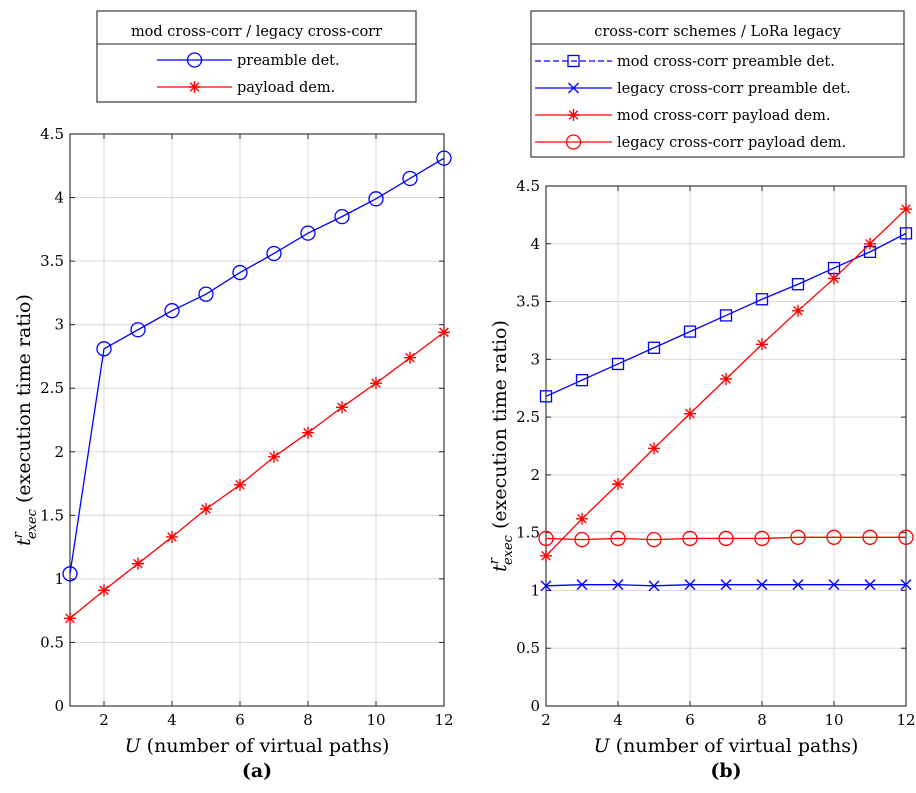 The image size is (916, 793). Describe the element at coordinates (528, 186) in the screenshot. I see `y-tick-label: 4.5` at that location.